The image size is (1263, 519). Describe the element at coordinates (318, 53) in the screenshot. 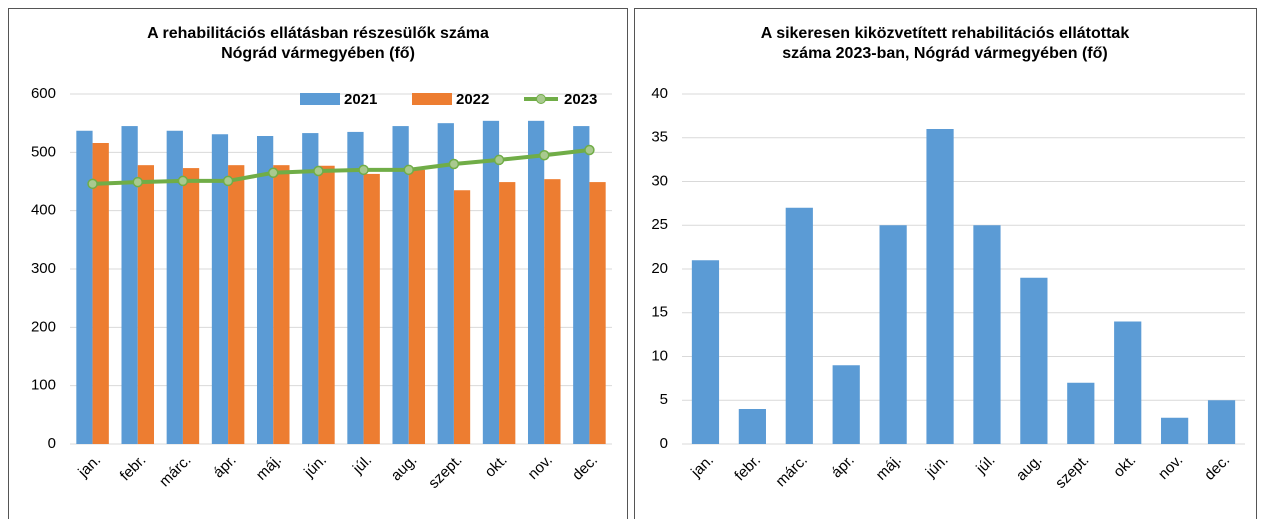

I see `chart-title: Nógrád vármegyében (fő)` at that location.